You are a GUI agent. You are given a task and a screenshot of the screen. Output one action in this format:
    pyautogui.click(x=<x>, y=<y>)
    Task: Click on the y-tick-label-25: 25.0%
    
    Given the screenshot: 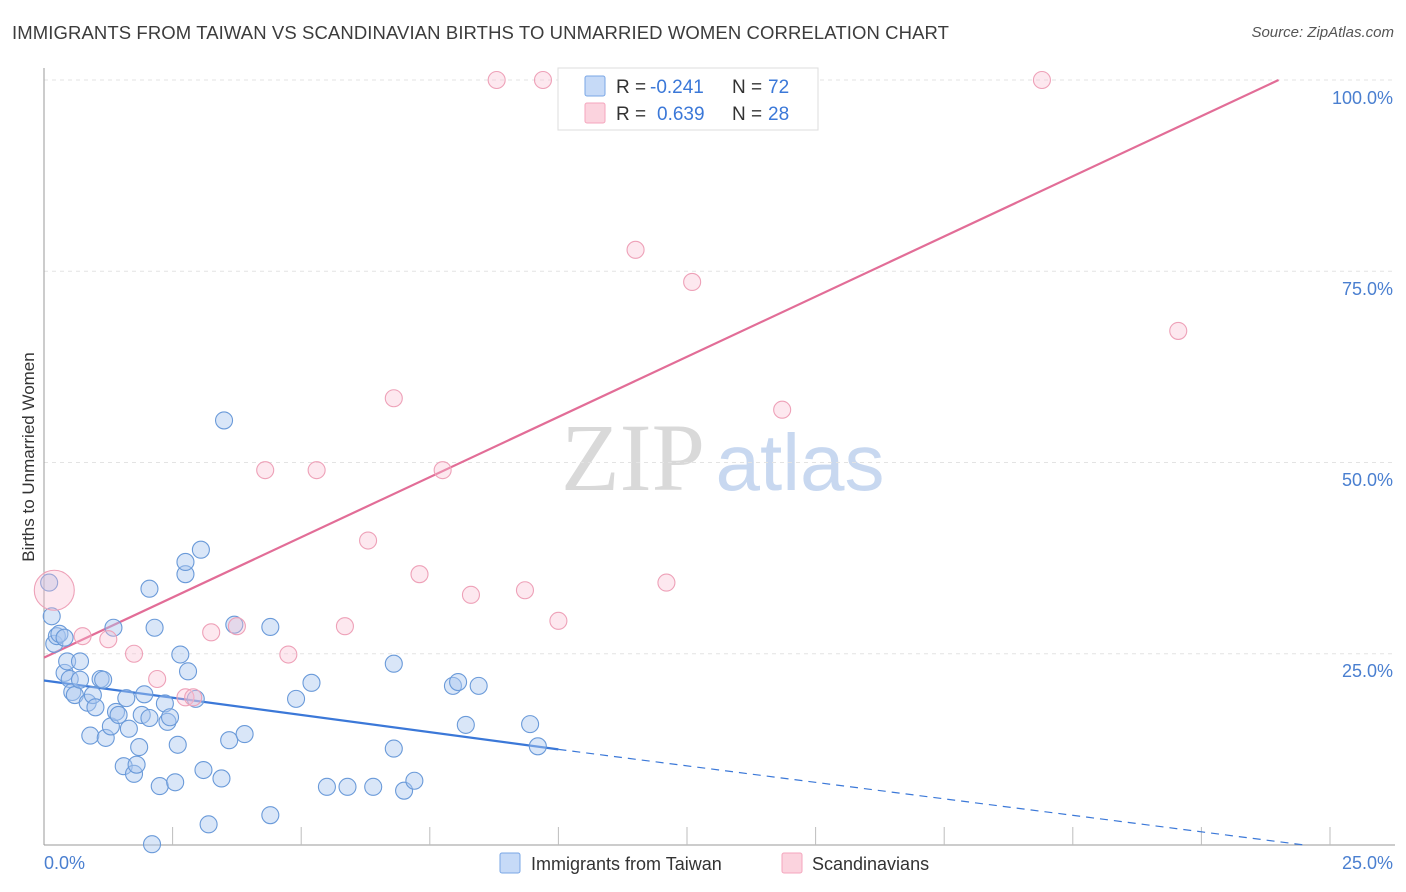 What is the action you would take?
    pyautogui.click(x=1367, y=671)
    